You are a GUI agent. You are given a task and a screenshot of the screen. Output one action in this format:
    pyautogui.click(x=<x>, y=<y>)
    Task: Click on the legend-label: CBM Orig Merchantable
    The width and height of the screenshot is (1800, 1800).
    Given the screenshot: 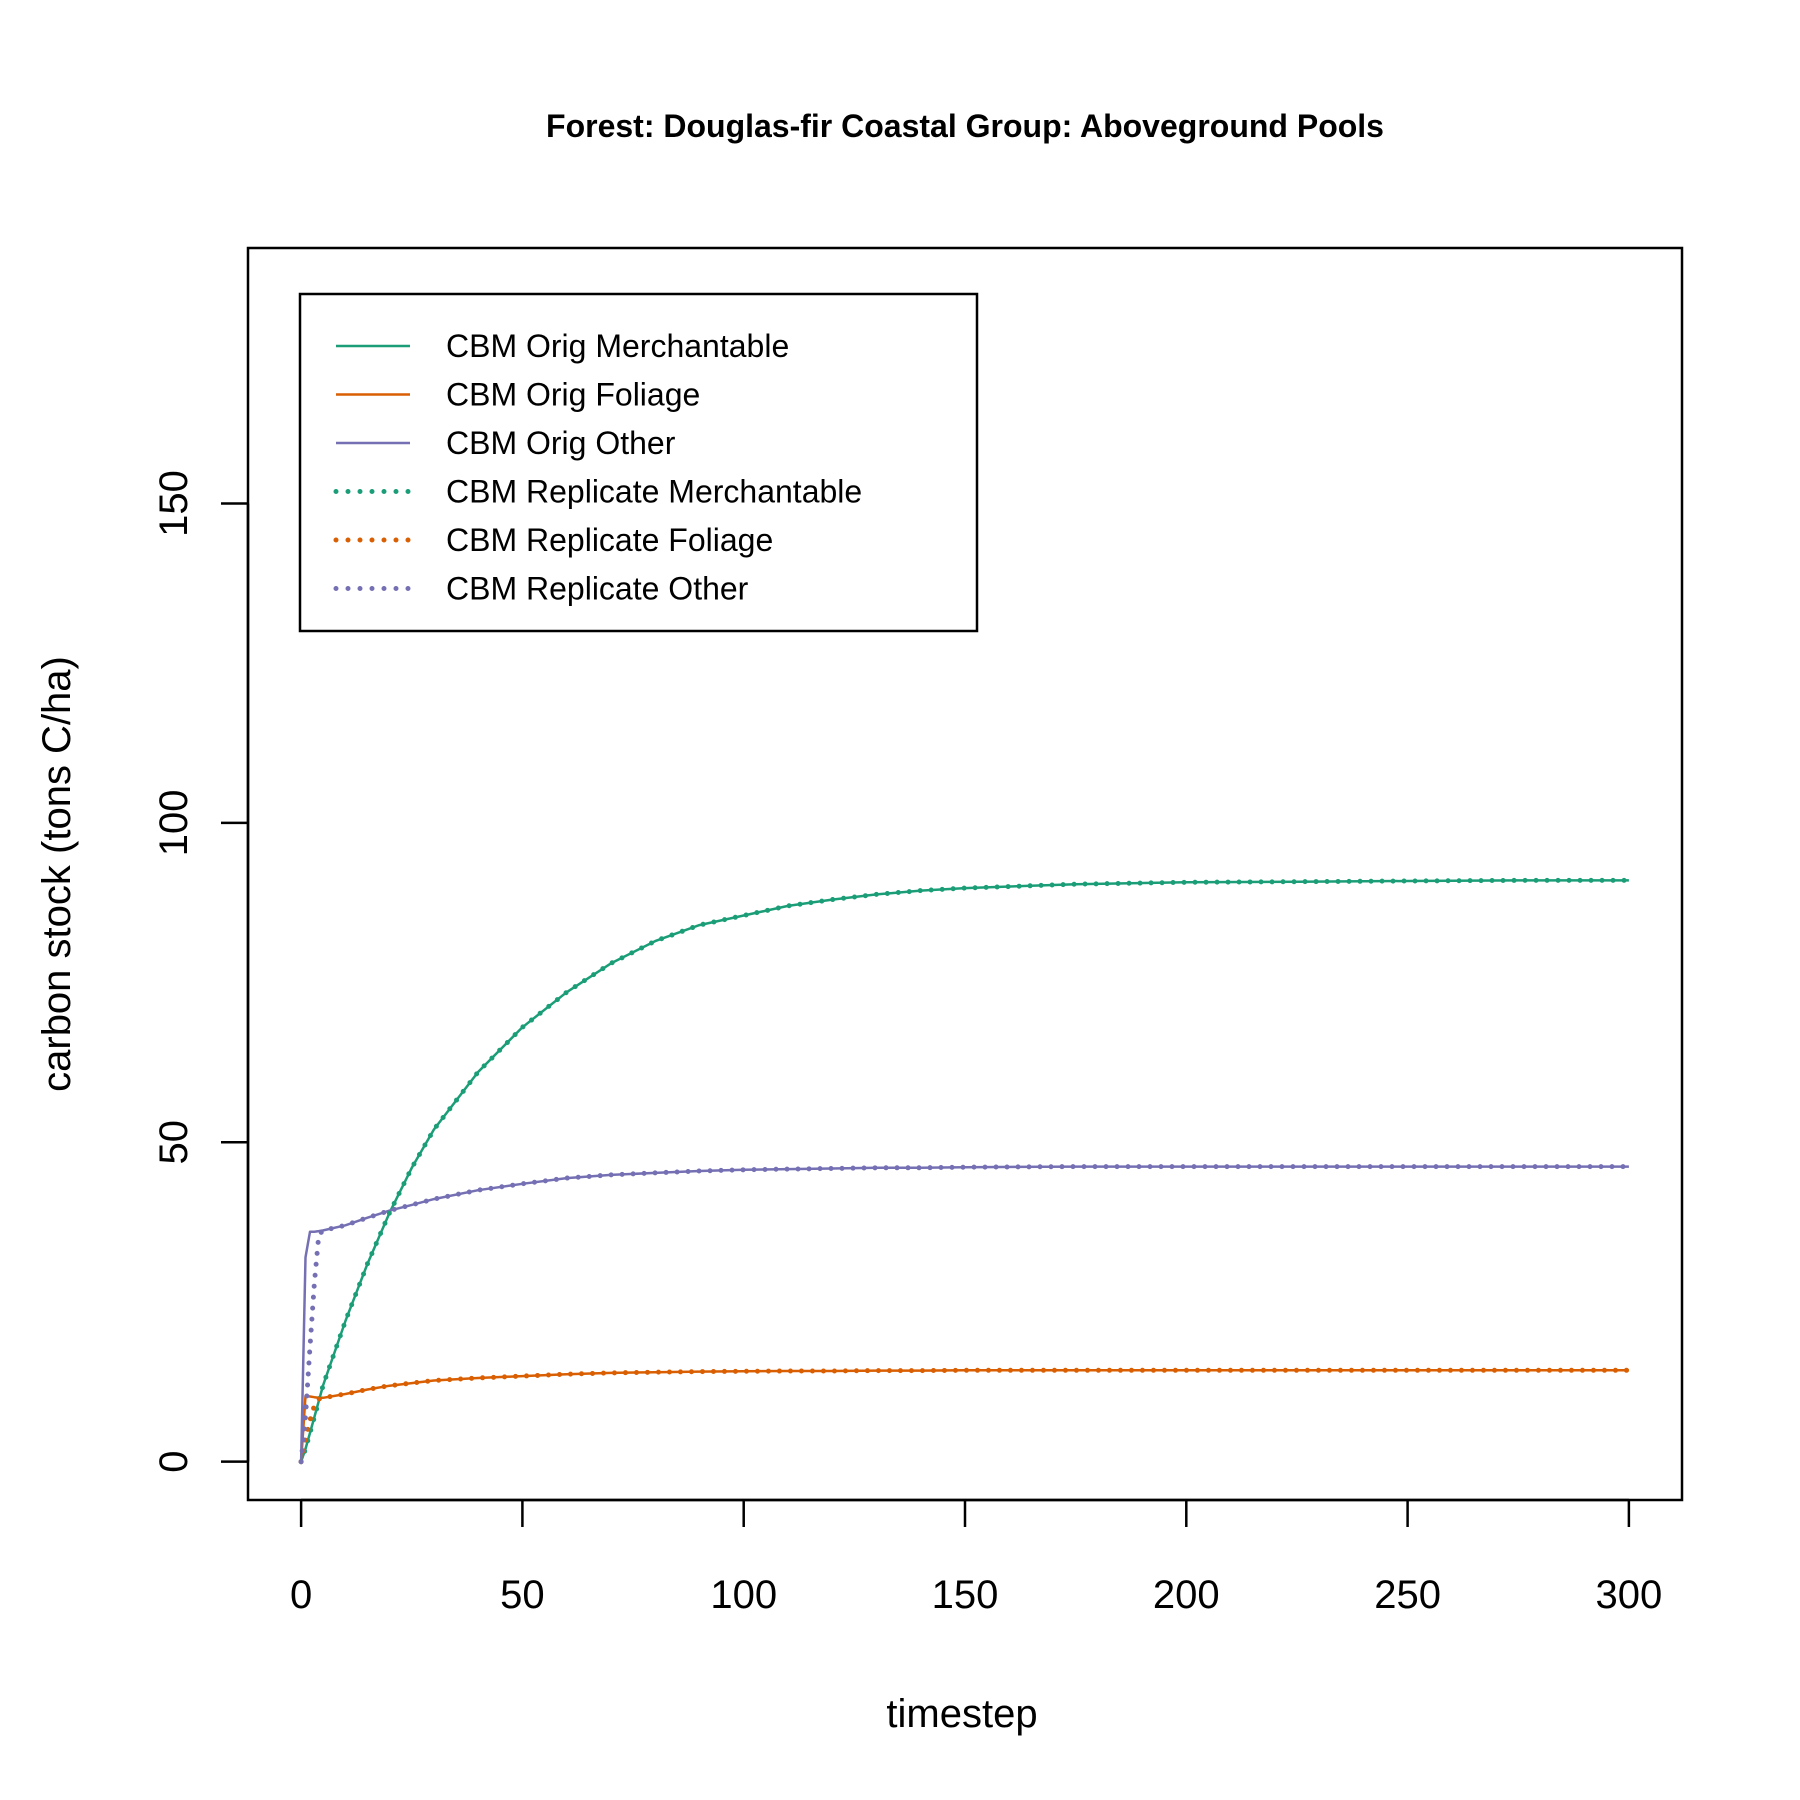 What is the action you would take?
    pyautogui.click(x=617, y=346)
    